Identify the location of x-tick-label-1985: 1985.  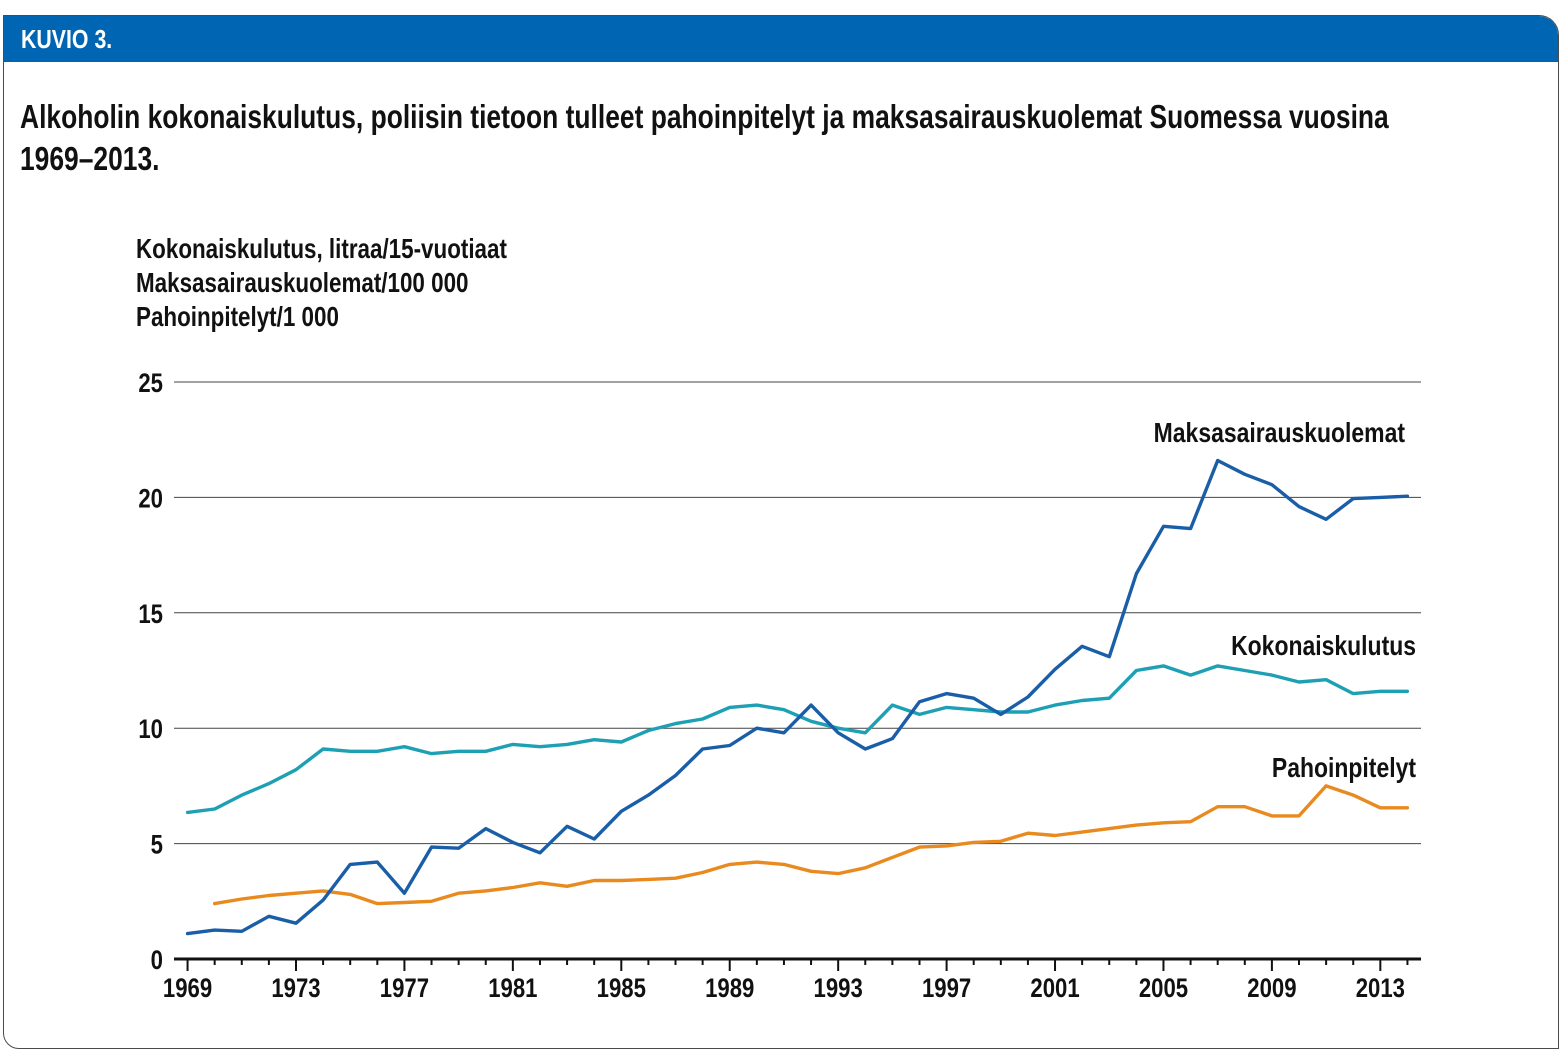
(621, 989).